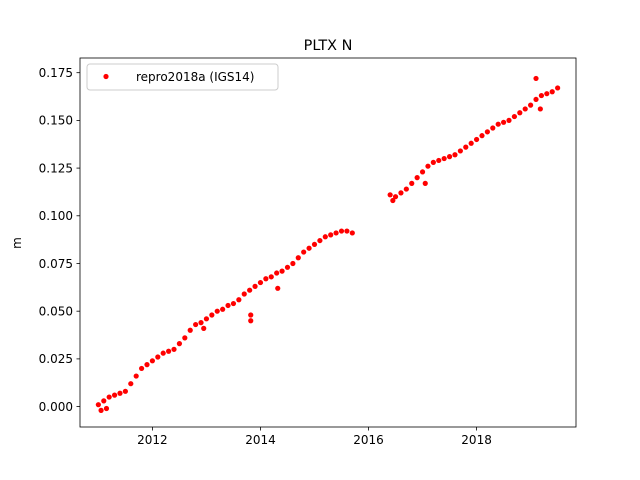  I want to click on y-tick-label: 0.075, so click(56, 264).